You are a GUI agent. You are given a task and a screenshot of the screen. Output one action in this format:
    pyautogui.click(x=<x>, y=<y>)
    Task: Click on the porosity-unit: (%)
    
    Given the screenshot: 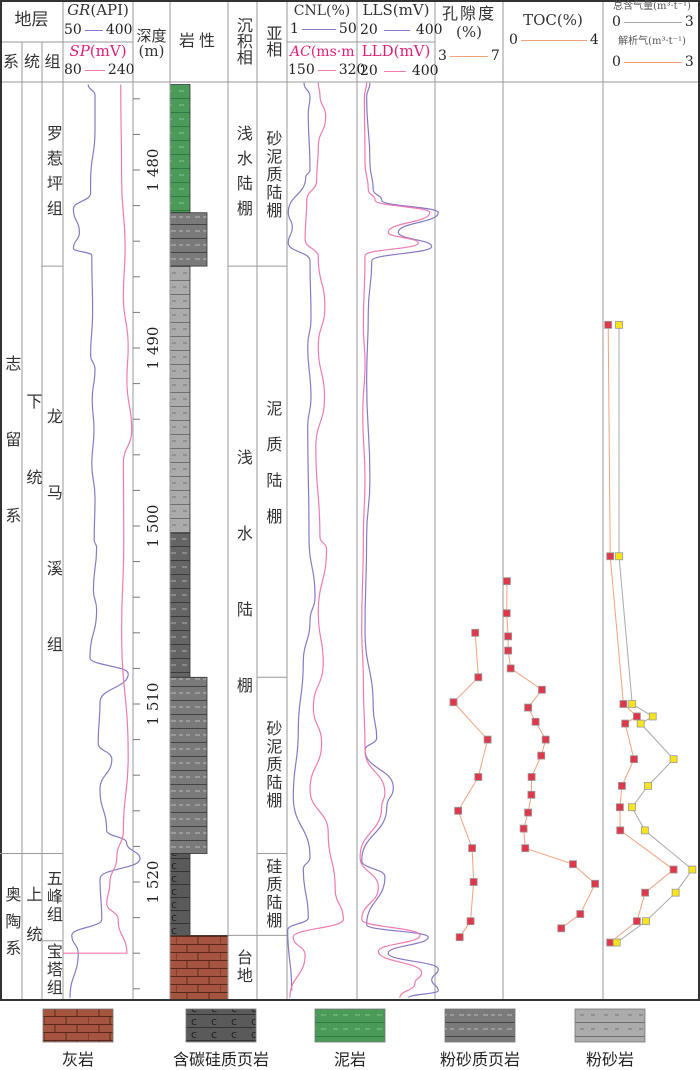 What is the action you would take?
    pyautogui.click(x=469, y=32)
    